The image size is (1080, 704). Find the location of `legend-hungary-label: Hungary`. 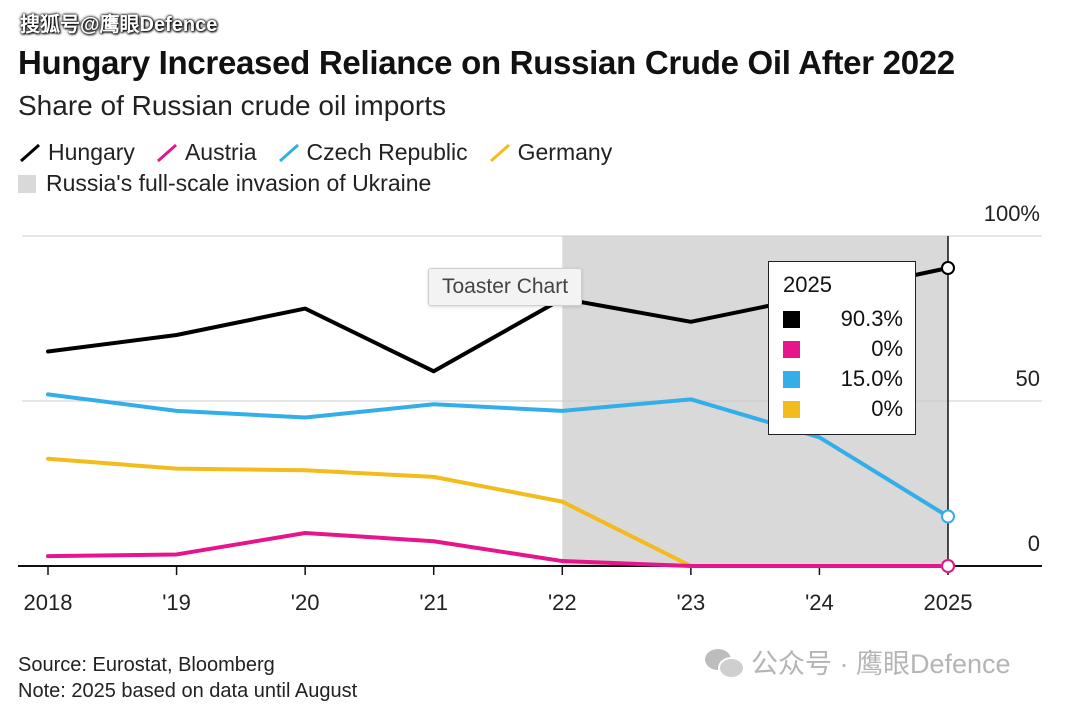

legend-hungary-label: Hungary is located at coordinates (91, 152).